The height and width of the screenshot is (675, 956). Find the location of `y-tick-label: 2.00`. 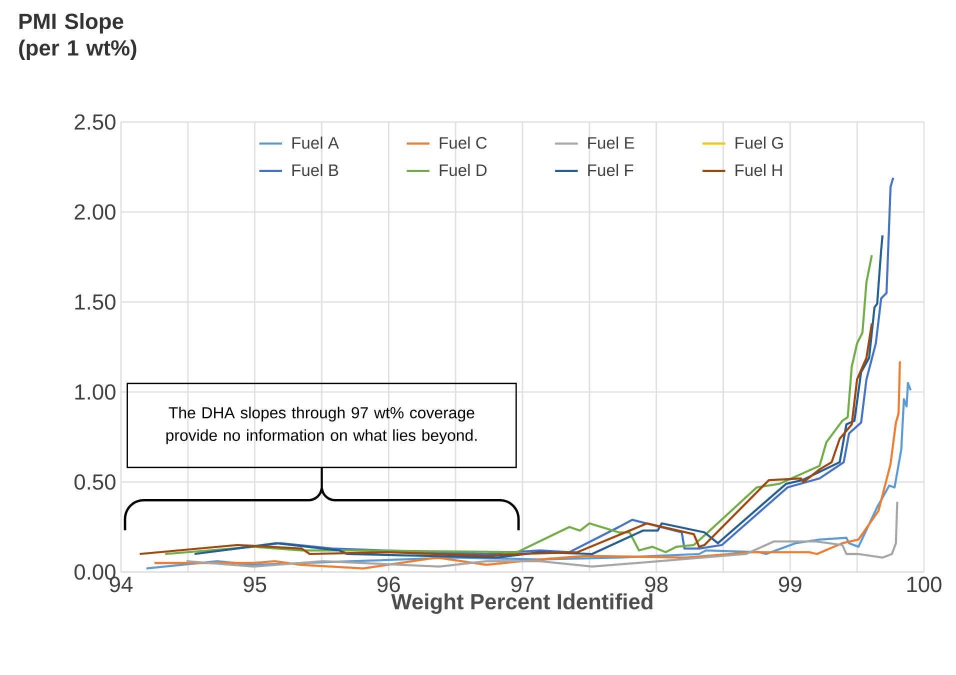

y-tick-label: 2.00 is located at coordinates (95, 212).